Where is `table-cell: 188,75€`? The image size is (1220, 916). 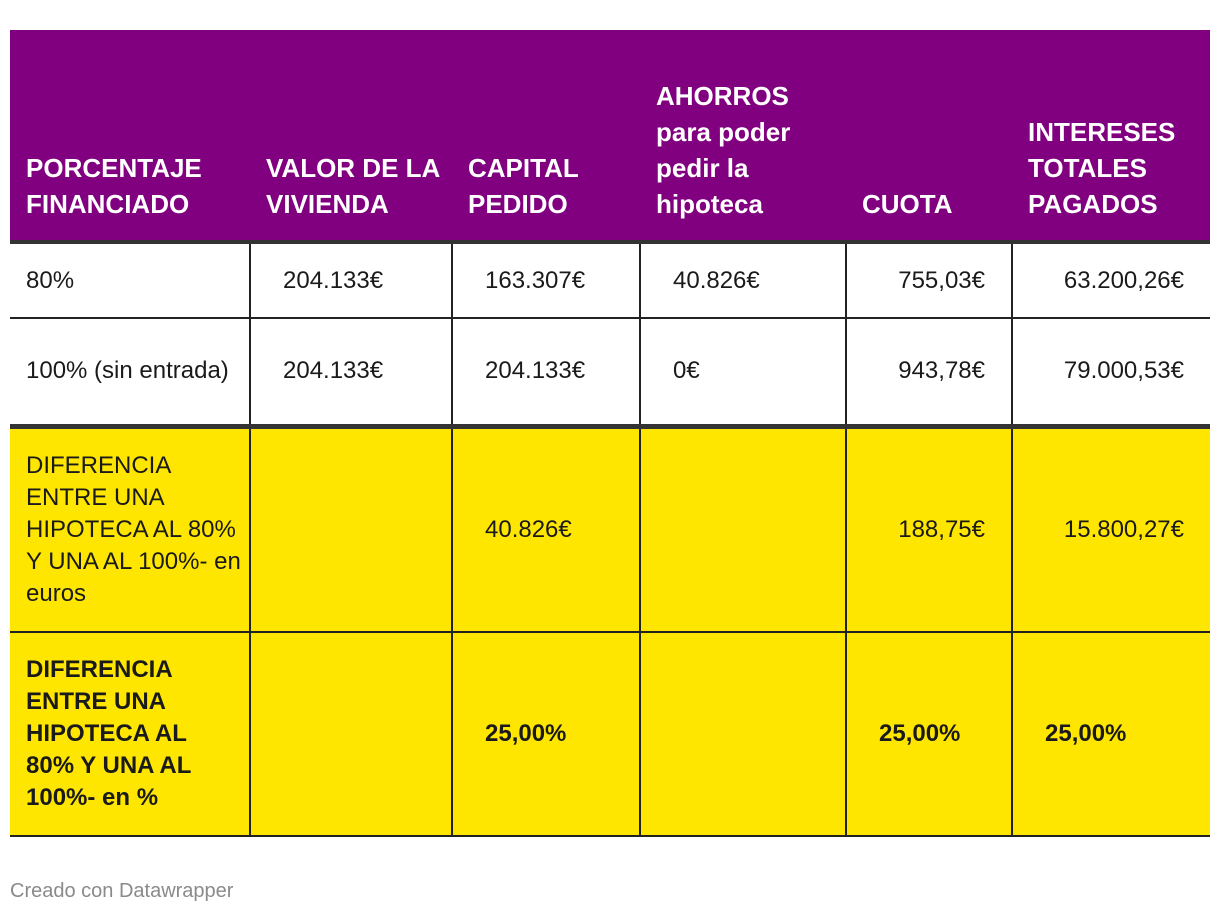 table-cell: 188,75€ is located at coordinates (928, 528).